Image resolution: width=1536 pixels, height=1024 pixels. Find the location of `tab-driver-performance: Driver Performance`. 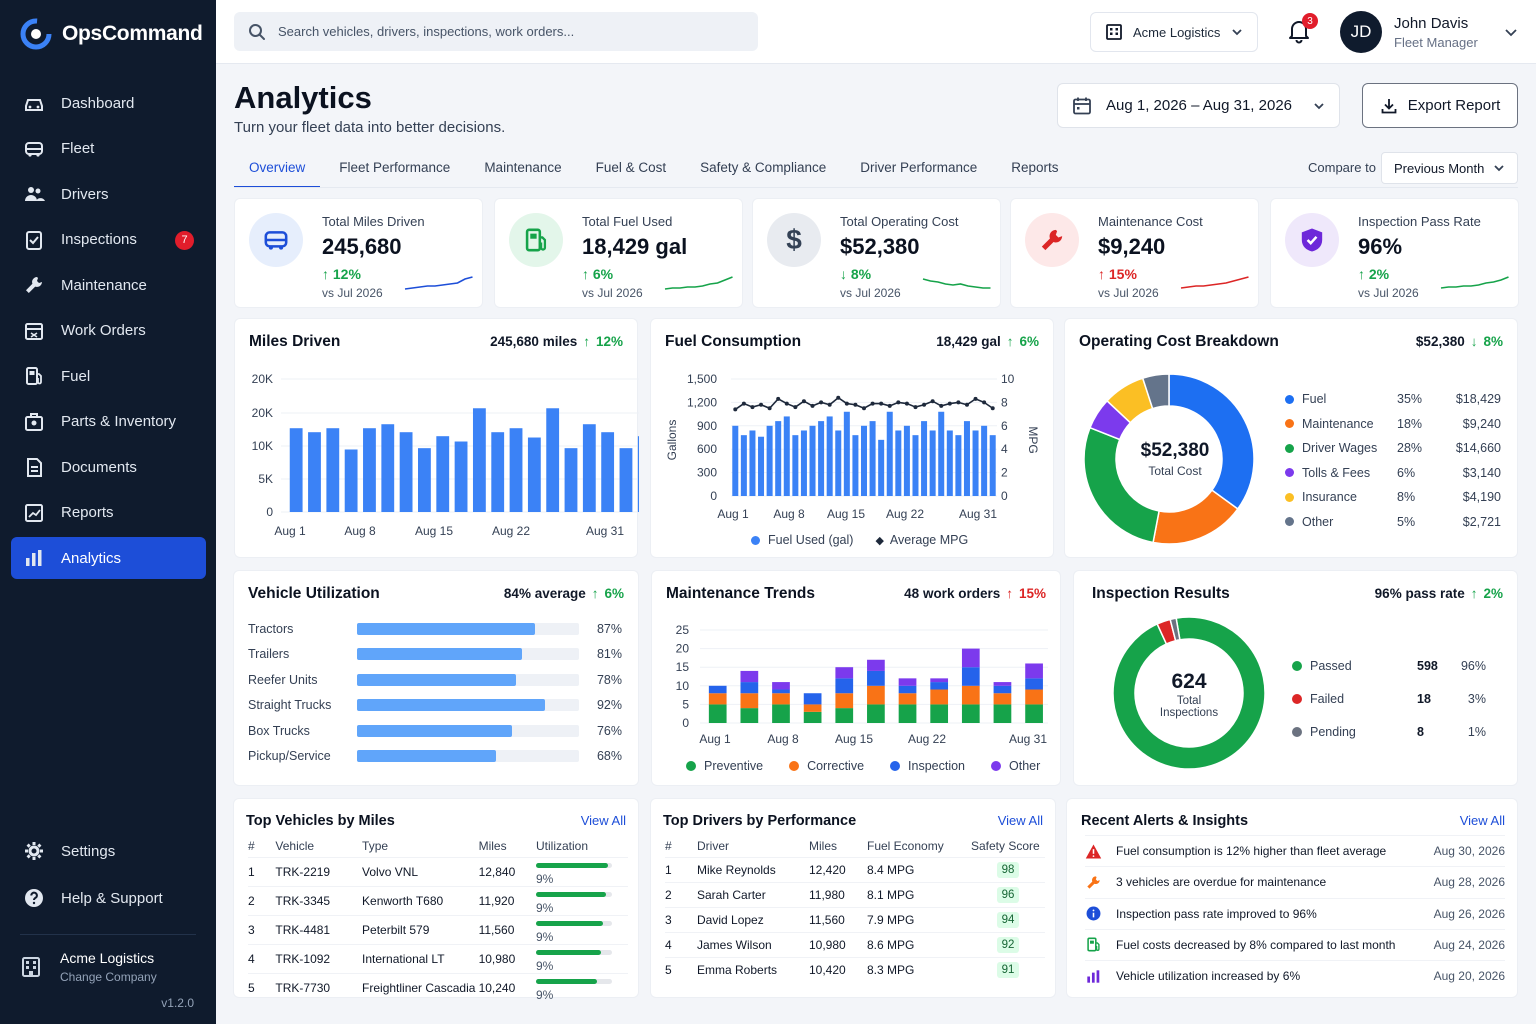

tab-driver-performance: Driver Performance is located at coordinates (919, 167).